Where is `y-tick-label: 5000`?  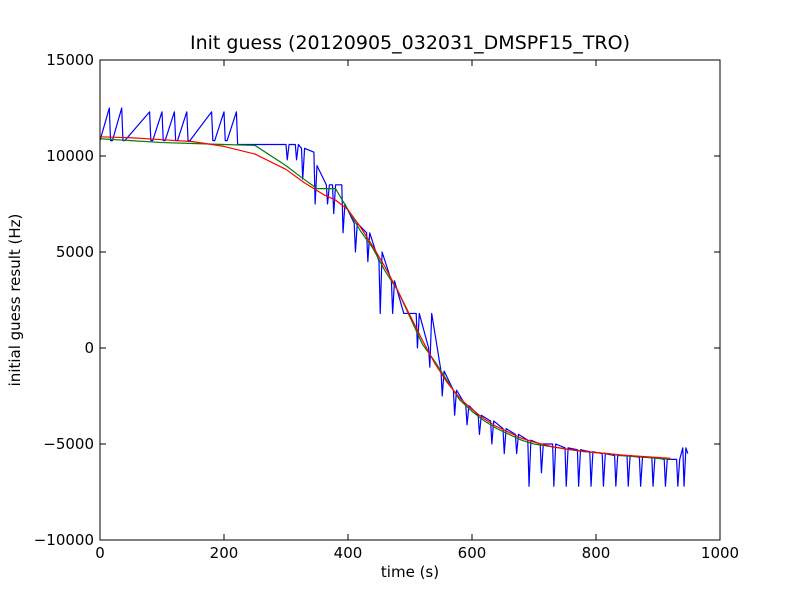
y-tick-label: 5000 is located at coordinates (75, 252).